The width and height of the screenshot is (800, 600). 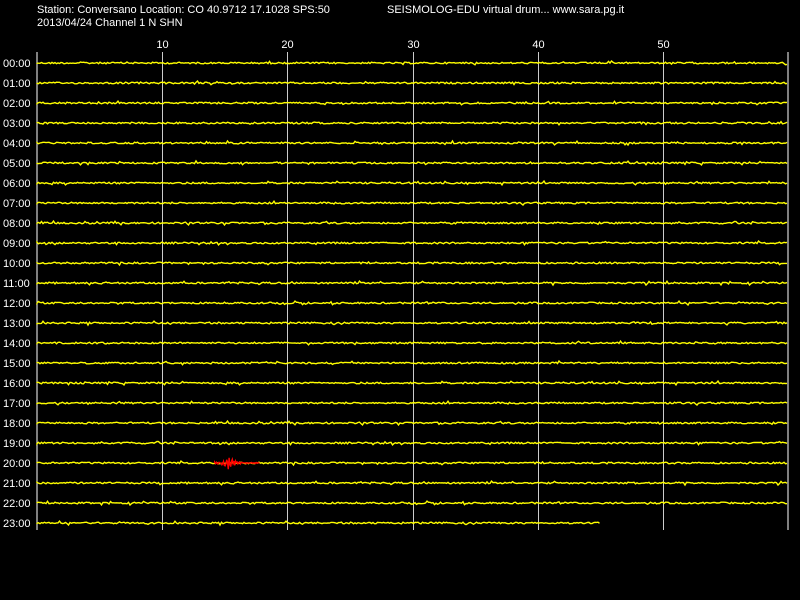 I want to click on x-tick-label-40: 40, so click(x=538, y=45).